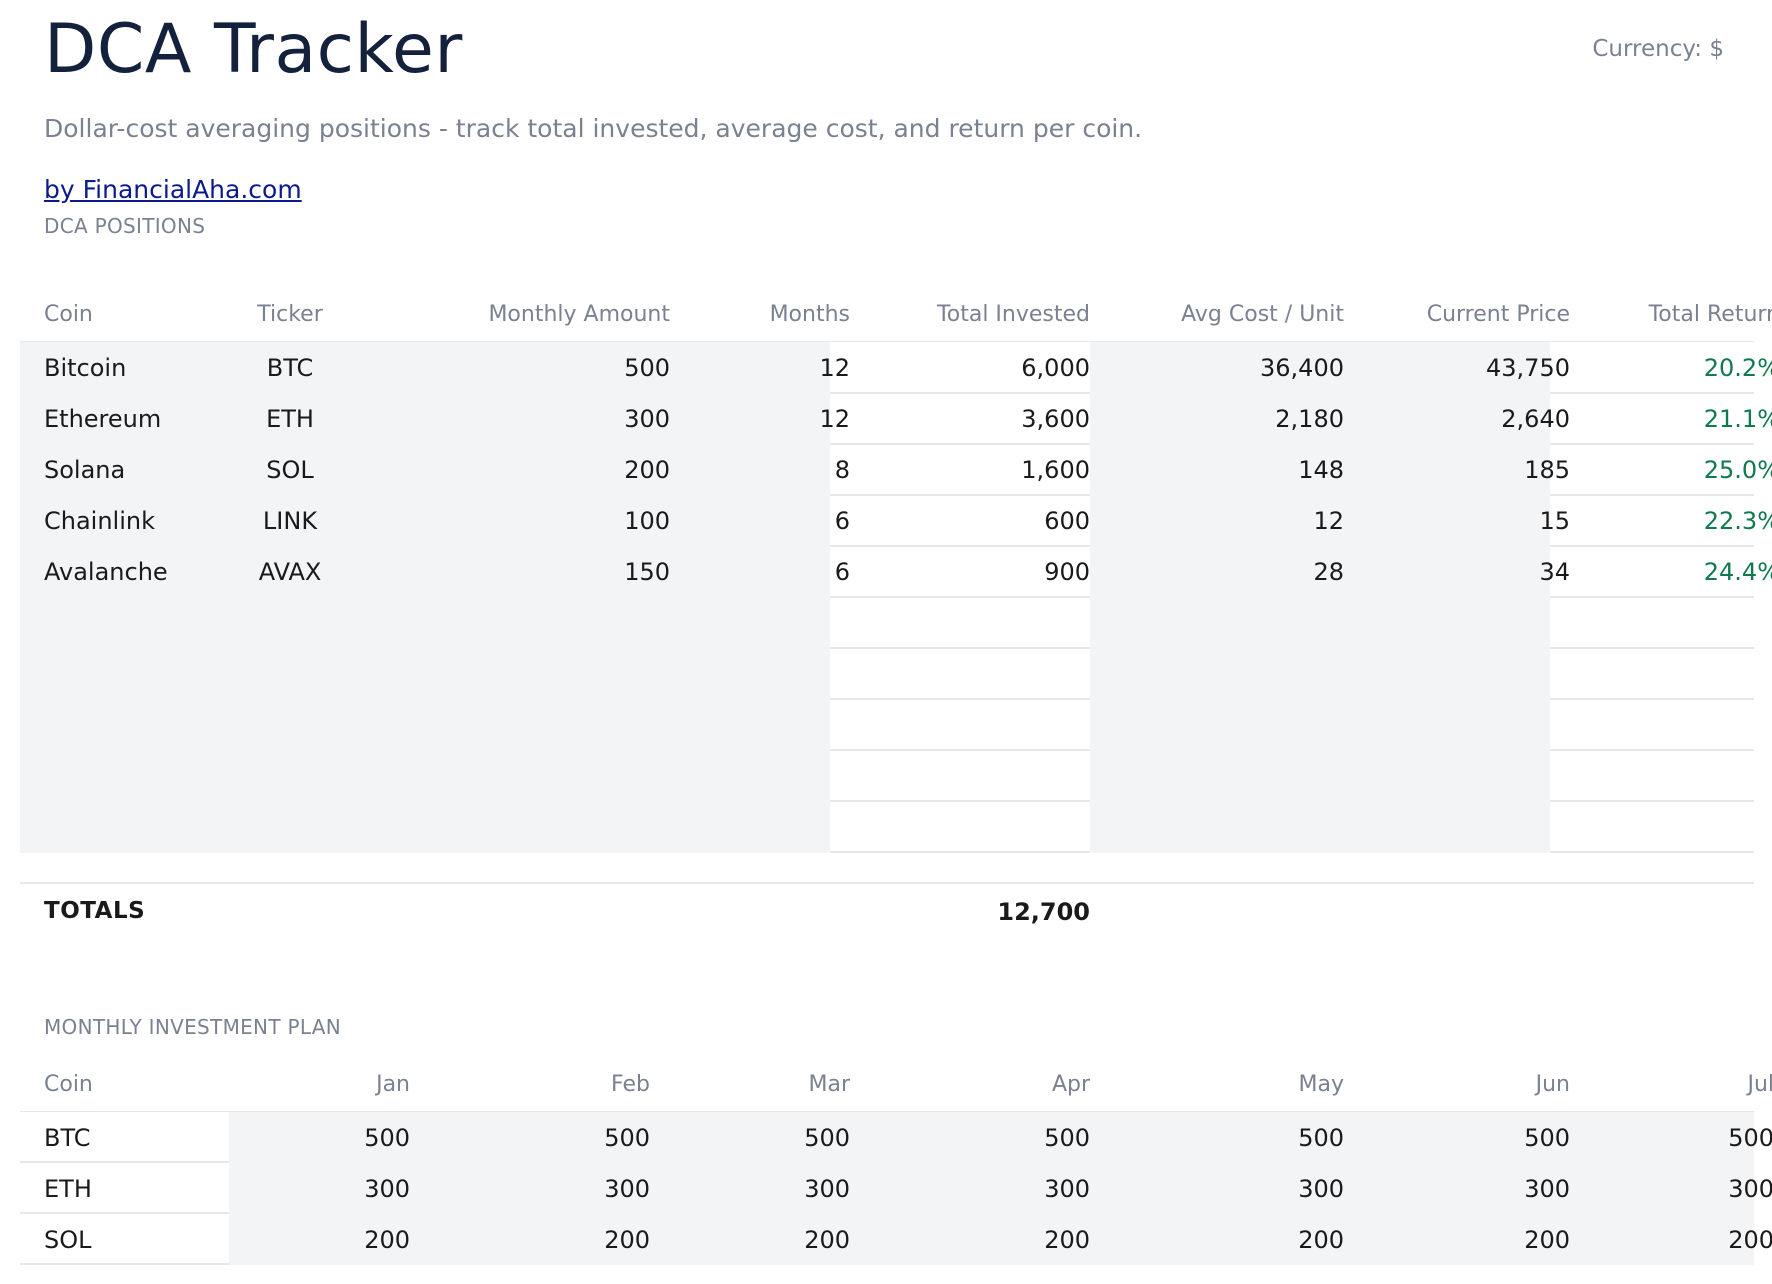 This screenshot has height=1284, width=1772. Describe the element at coordinates (95, 911) in the screenshot. I see `totals-label: TOTALS` at that location.